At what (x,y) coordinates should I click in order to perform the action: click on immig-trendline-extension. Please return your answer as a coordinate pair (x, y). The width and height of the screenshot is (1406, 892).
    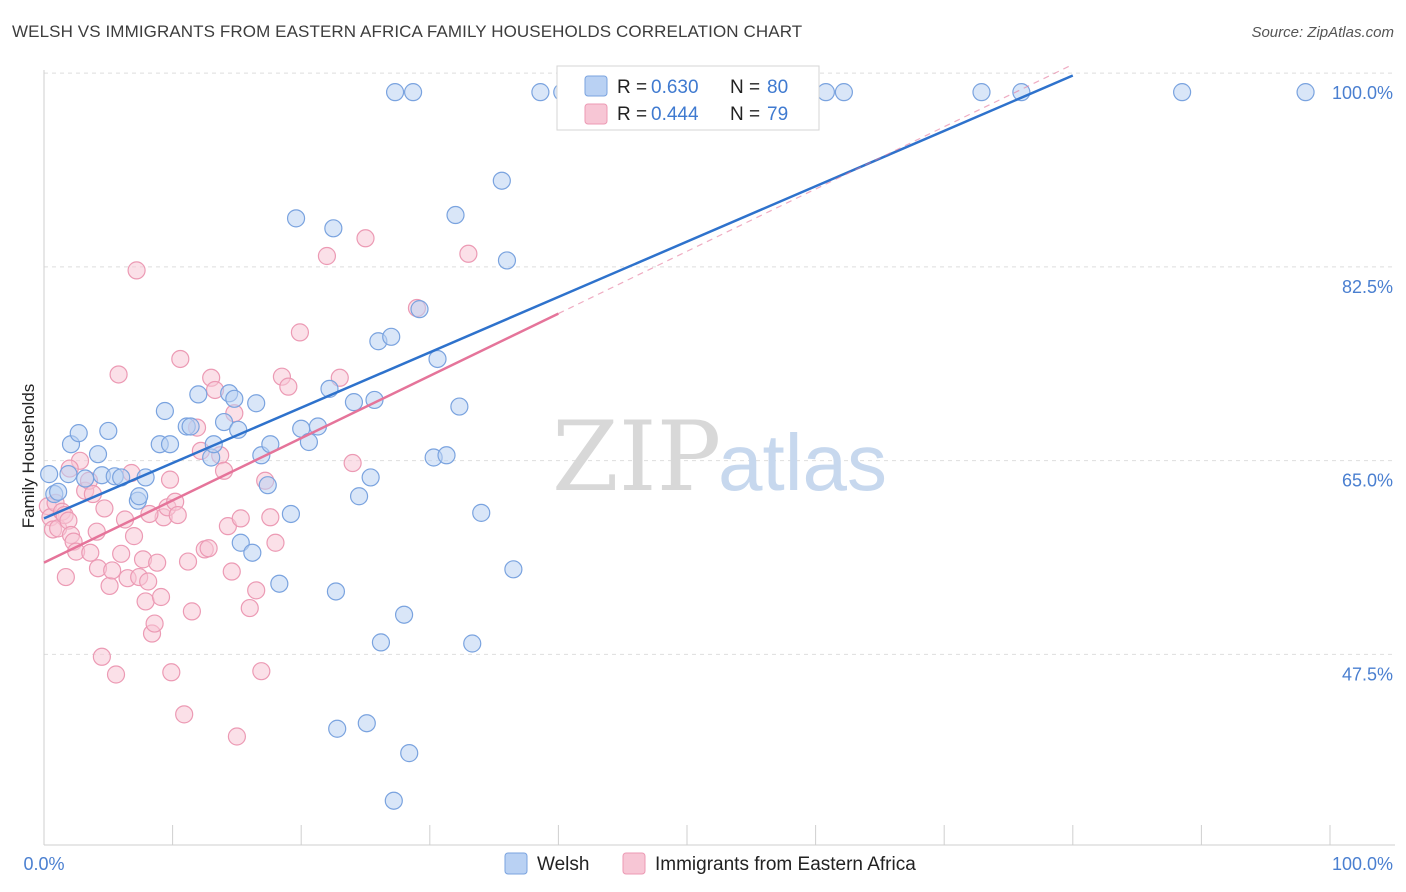
    Looking at the image, I should click on (816, 189).